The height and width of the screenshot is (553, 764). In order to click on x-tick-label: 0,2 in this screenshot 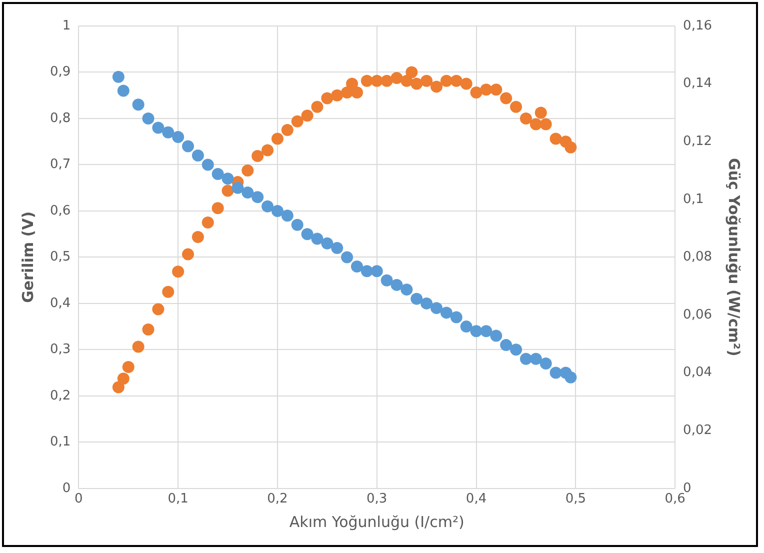, I will do `click(277, 499)`.